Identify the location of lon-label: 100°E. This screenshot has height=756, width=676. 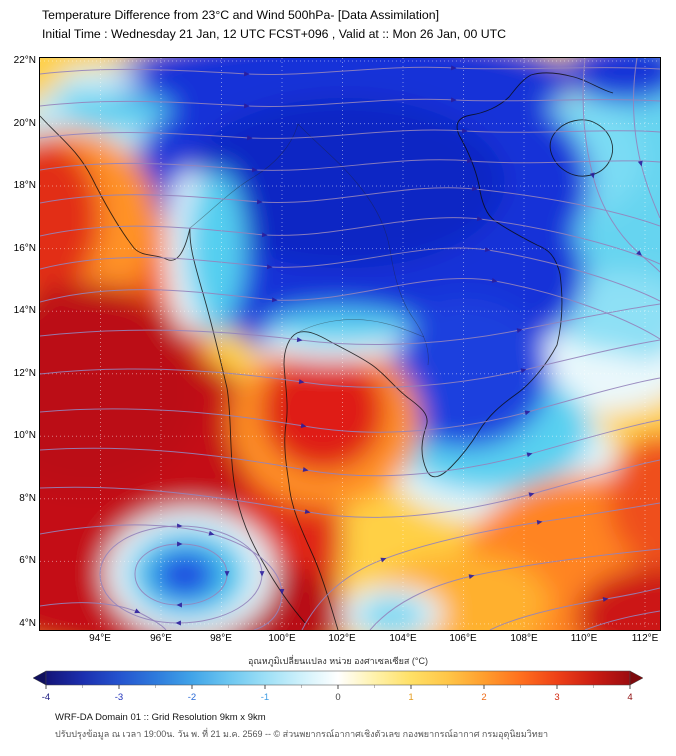
(282, 638).